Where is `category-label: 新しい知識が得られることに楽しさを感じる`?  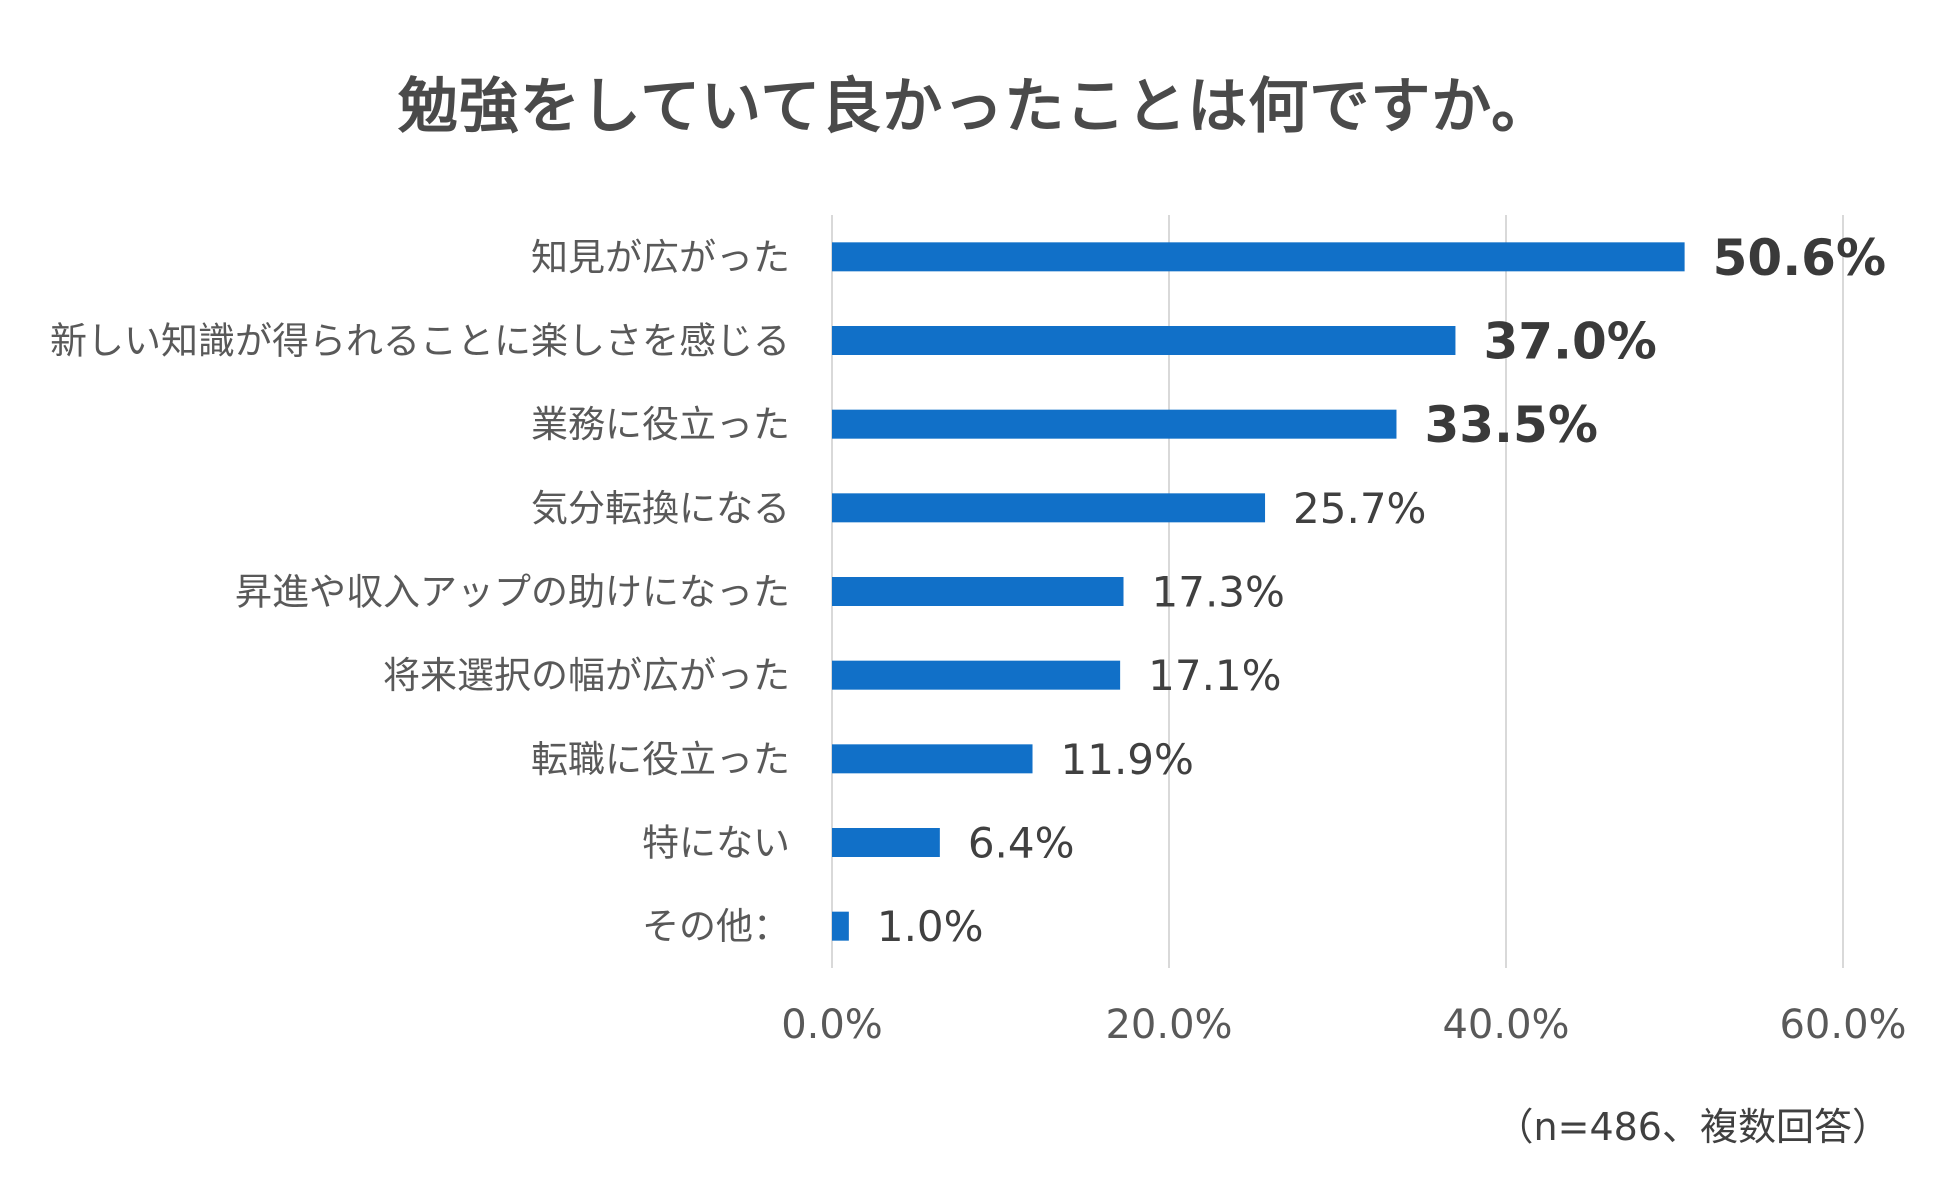 category-label: 新しい知識が得られることに楽しさを感じる is located at coordinates (420, 341).